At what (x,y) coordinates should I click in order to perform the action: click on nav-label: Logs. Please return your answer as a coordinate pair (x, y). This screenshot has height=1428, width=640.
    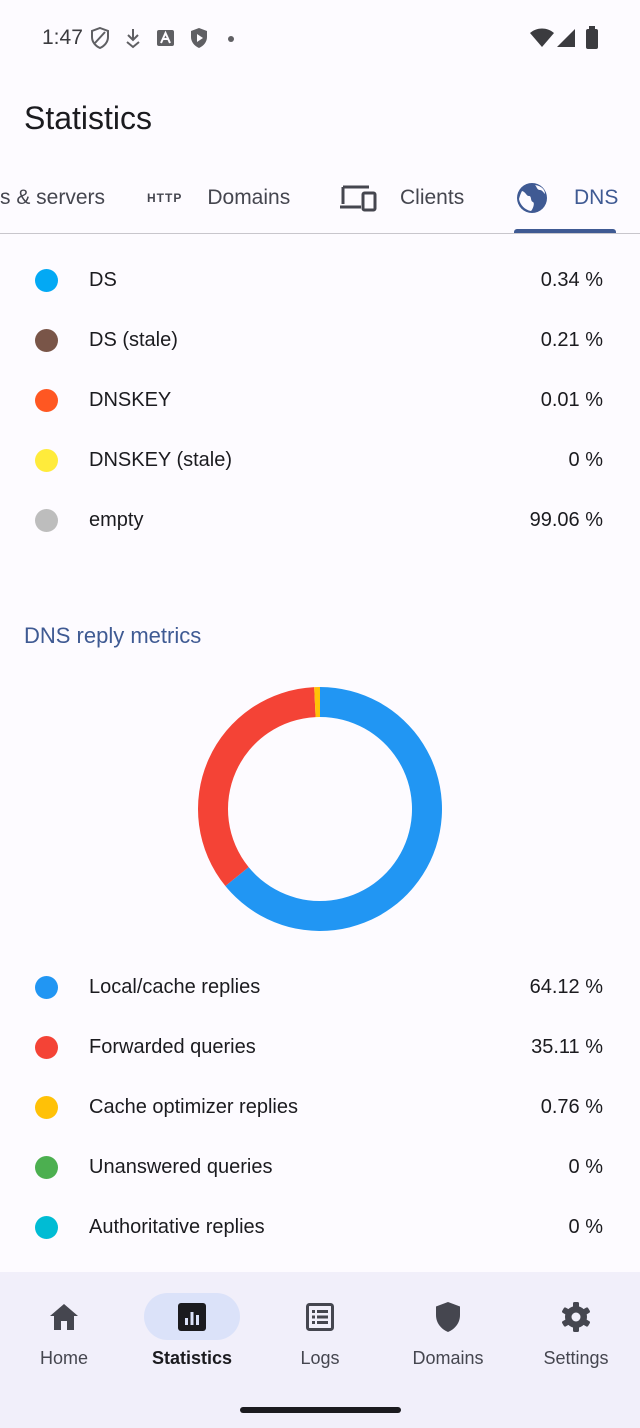
    Looking at the image, I should click on (320, 1358).